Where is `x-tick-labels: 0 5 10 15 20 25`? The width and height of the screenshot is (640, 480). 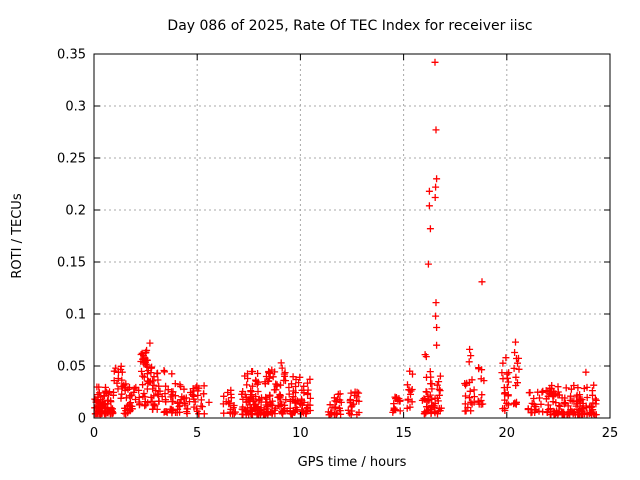
x-tick-labels: 0 5 10 15 20 25 is located at coordinates (354, 433).